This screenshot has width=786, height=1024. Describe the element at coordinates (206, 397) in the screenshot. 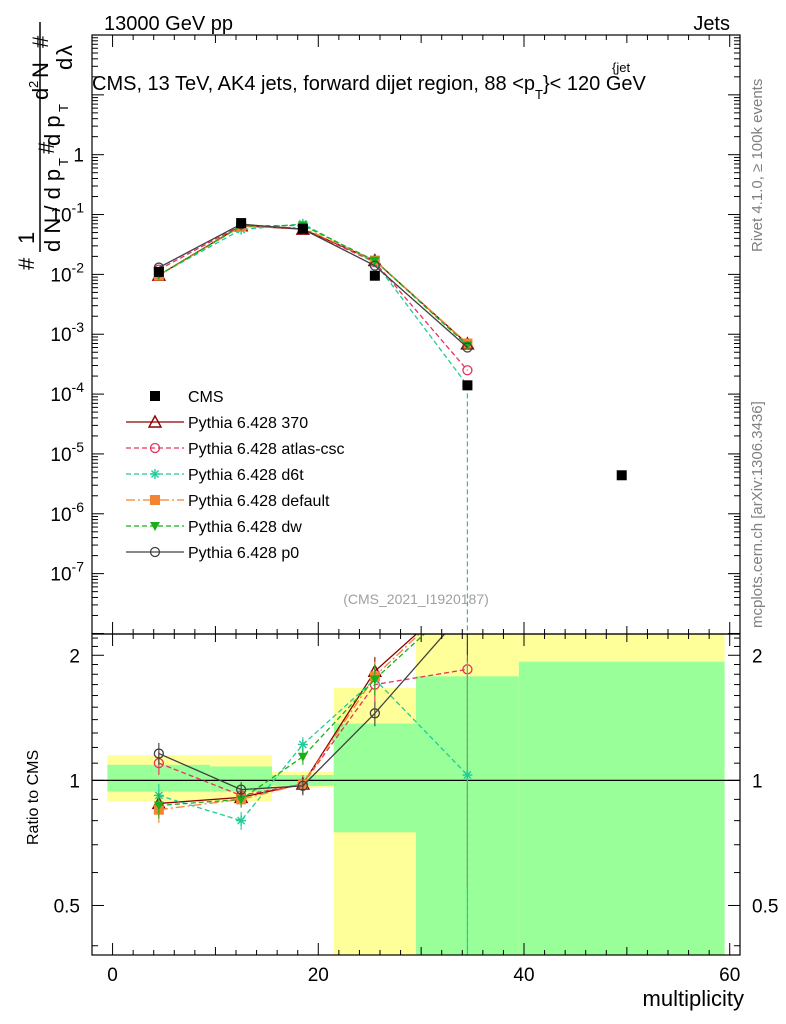

I see `legend-label-cms: CMS` at that location.